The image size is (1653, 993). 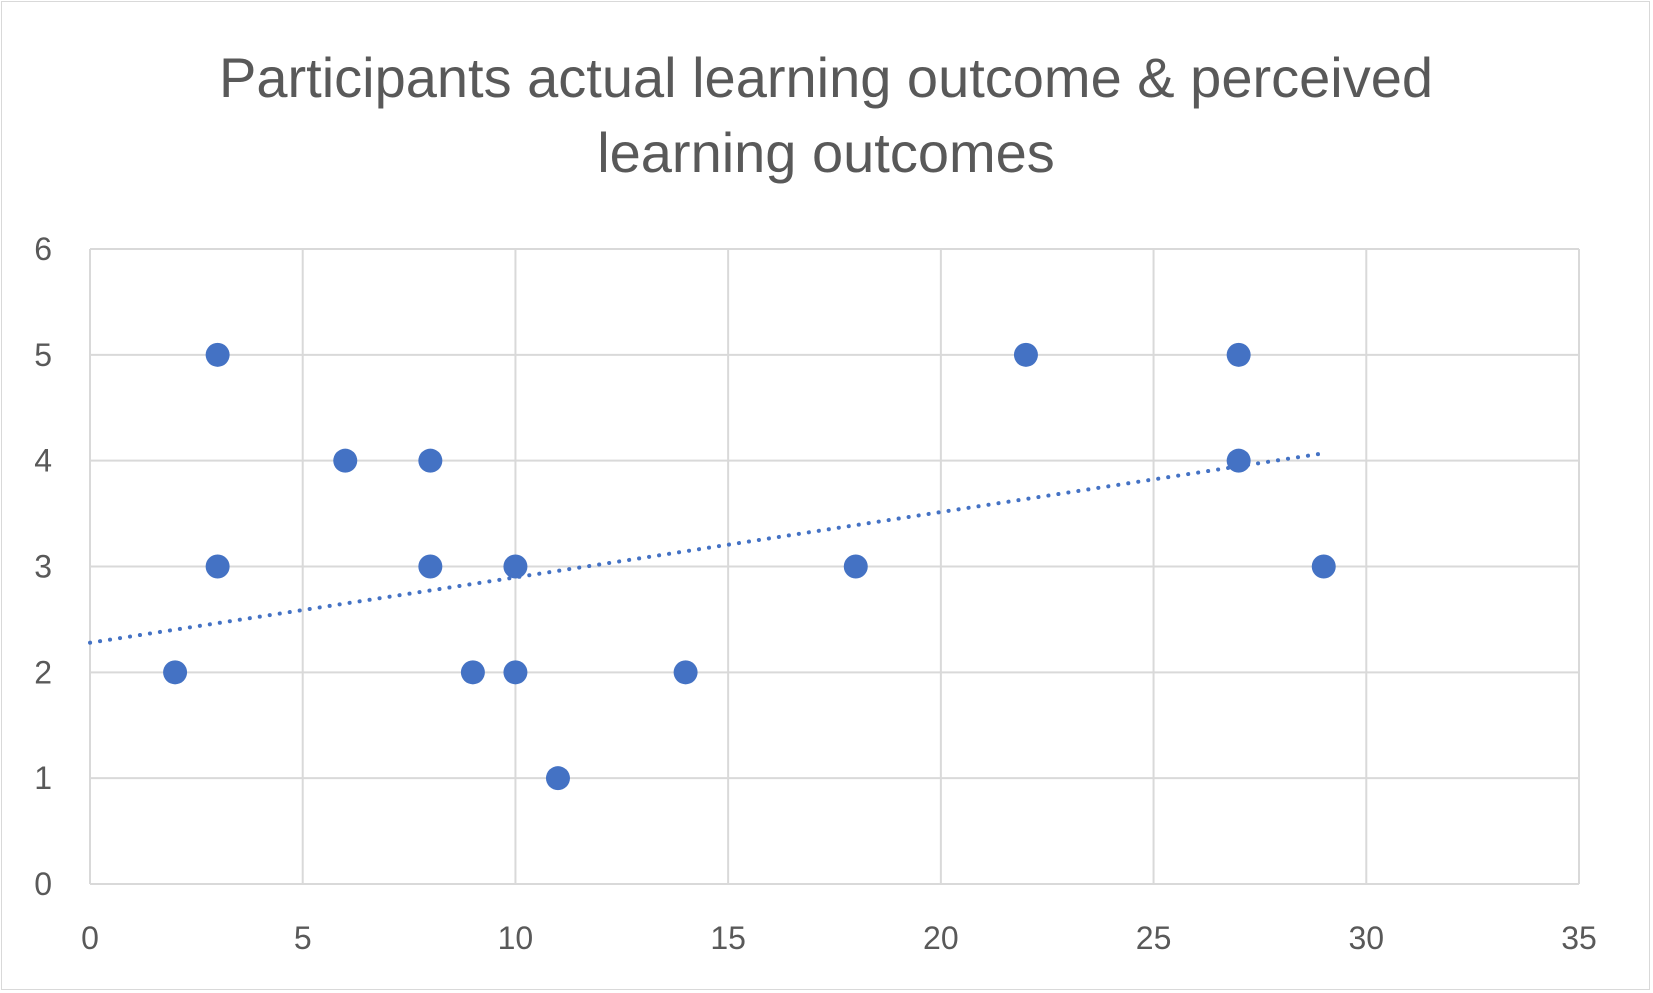 What do you see at coordinates (43, 884) in the screenshot?
I see `y-tick-label-0: 0` at bounding box center [43, 884].